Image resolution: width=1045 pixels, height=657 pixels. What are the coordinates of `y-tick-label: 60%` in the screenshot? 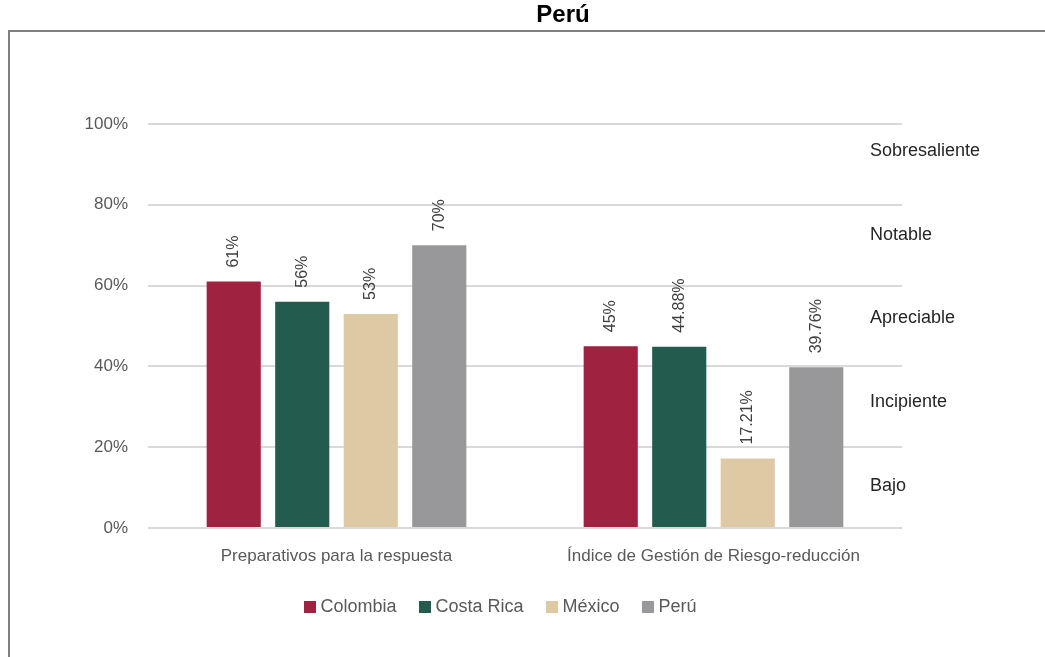 It's located at (110, 285).